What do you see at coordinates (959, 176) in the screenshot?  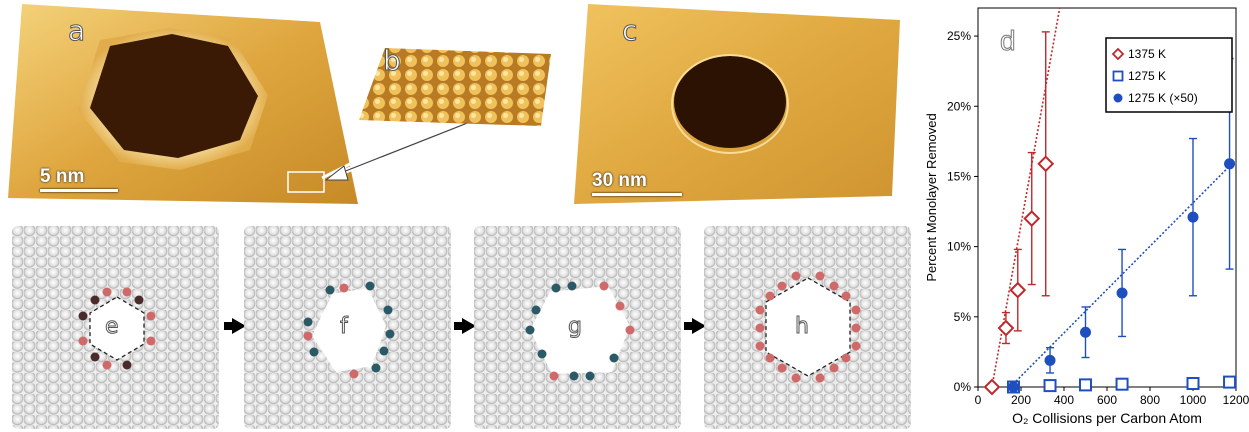 I see `y-tick-label: 15%` at bounding box center [959, 176].